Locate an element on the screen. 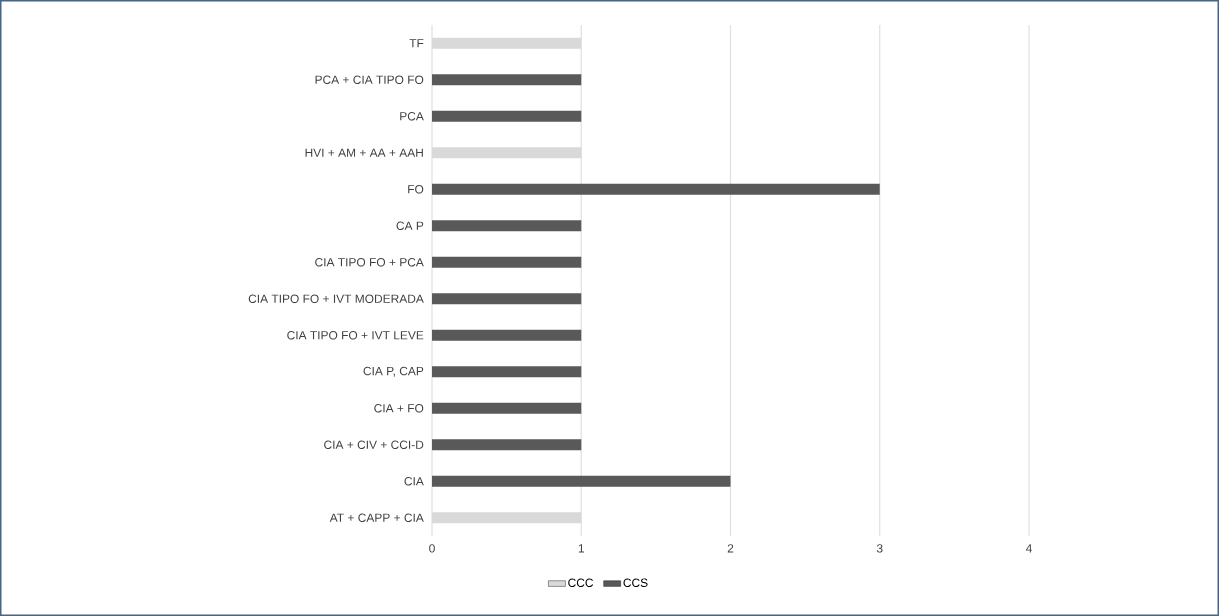  x-tick-label: 3 is located at coordinates (879, 548).